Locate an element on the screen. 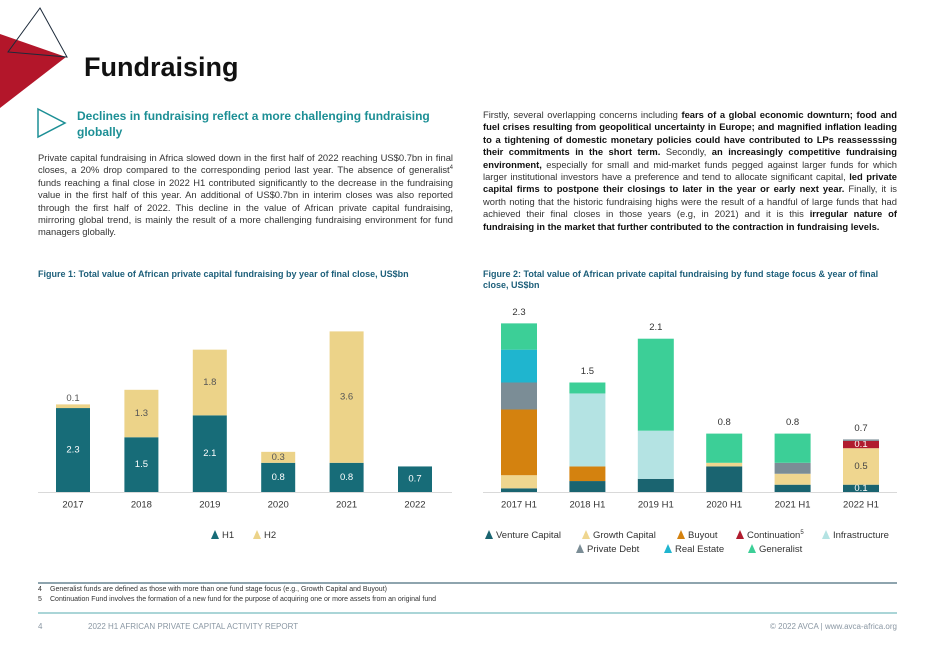 Image resolution: width=936 pixels, height=662 pixels. total-label: 2.3 is located at coordinates (518, 312).